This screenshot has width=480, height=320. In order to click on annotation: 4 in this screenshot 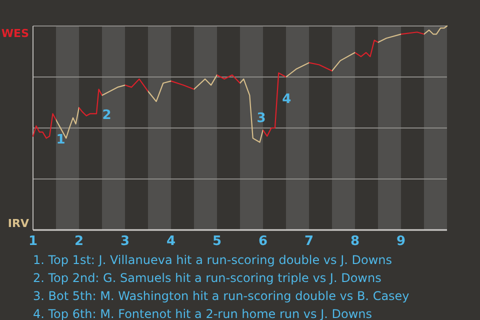, I will do `click(287, 99)`.